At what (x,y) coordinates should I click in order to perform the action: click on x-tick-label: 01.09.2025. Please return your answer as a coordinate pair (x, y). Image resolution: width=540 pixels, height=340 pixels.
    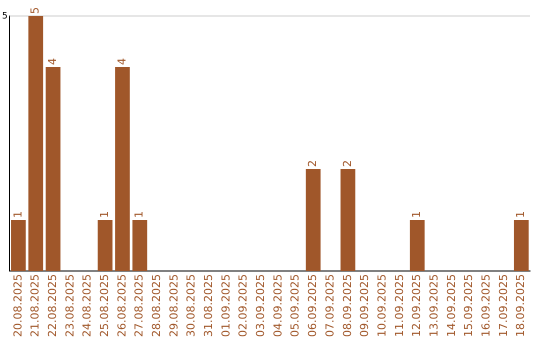
    Looking at the image, I should click on (225, 306).